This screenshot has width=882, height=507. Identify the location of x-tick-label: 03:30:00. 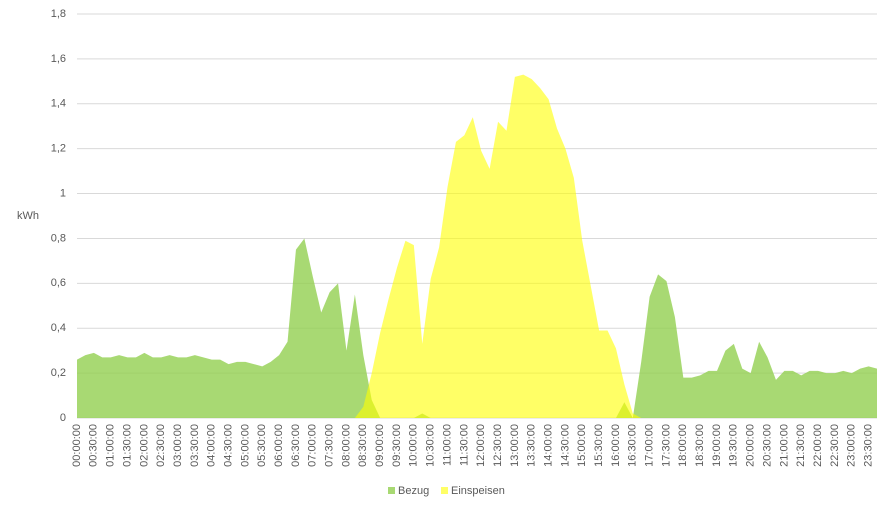
(195, 445).